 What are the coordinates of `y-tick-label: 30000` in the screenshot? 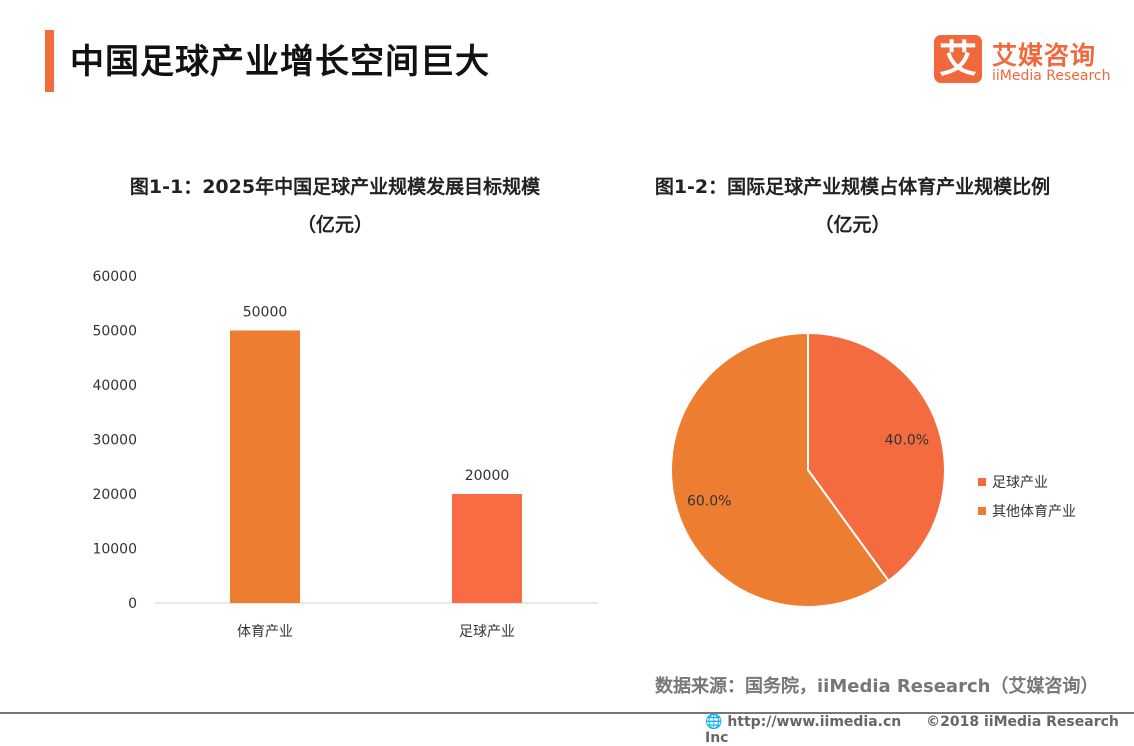 It's located at (114, 441).